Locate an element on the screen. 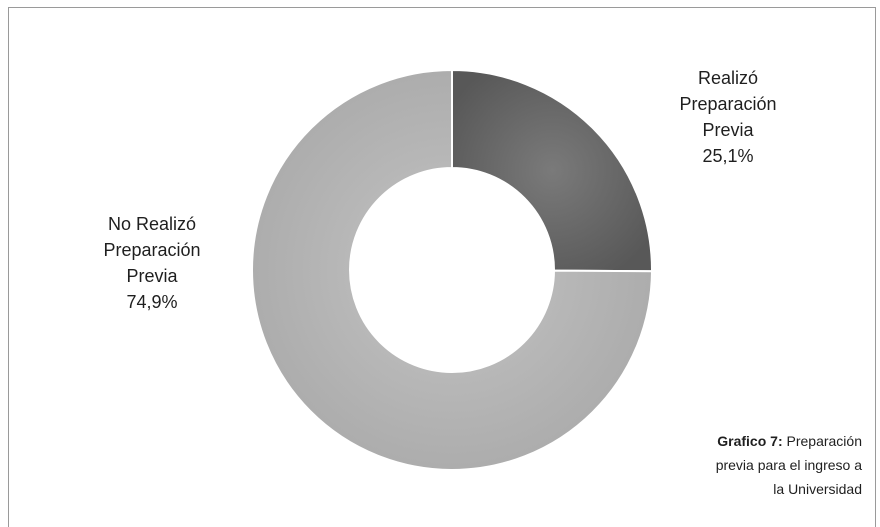  slice-label-no-realizo: No Realizó Preparación Previa 74,9% is located at coordinates (152, 263).